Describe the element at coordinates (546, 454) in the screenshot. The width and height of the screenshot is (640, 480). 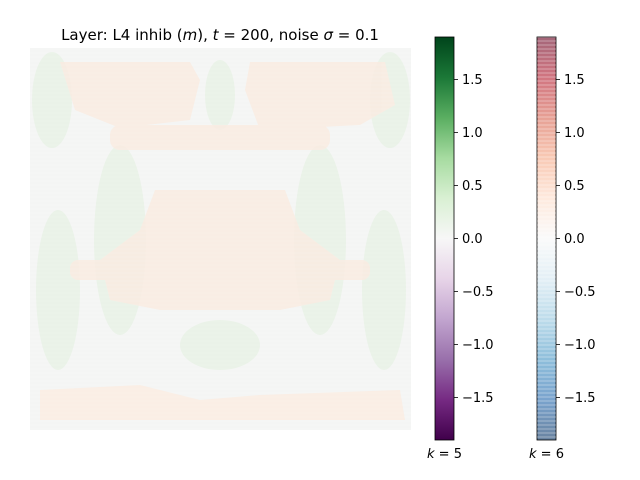
I see `colorbar-label: k = 6` at that location.